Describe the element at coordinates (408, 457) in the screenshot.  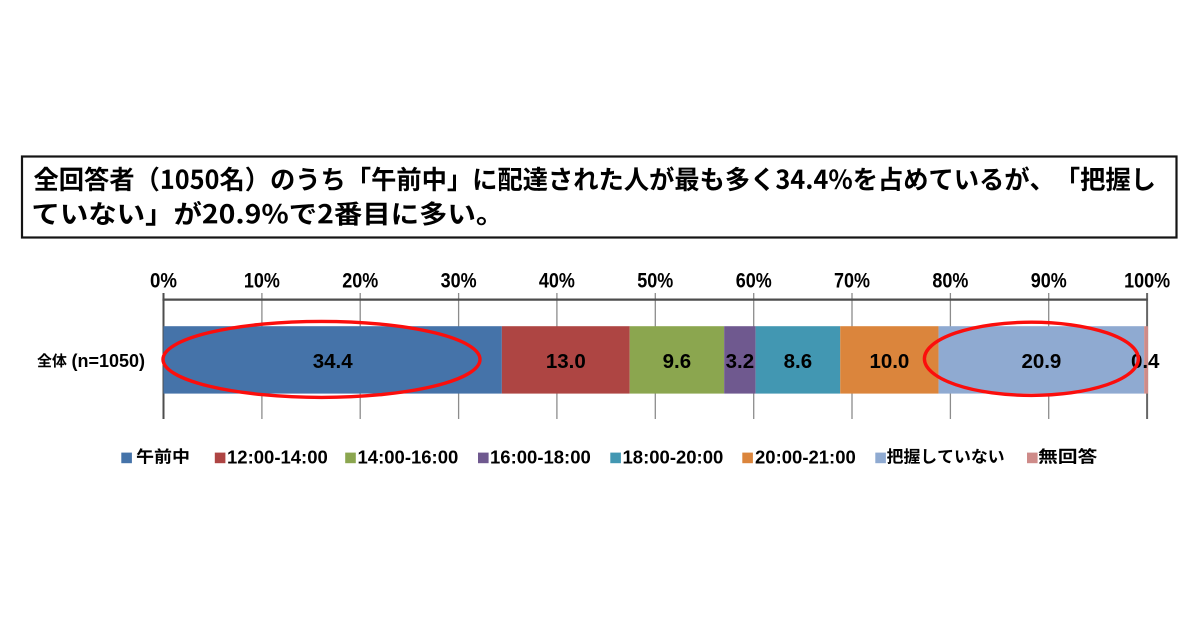
I see `svg-text: 14:00-16:00` at that location.